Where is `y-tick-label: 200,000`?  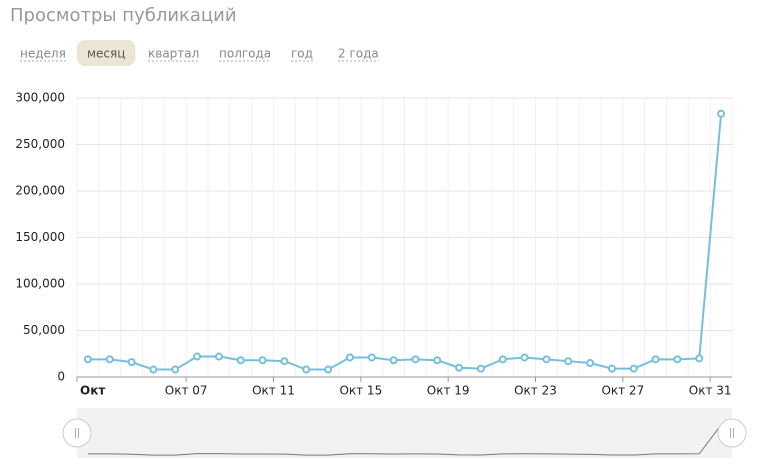 y-tick-label: 200,000 is located at coordinates (40, 191).